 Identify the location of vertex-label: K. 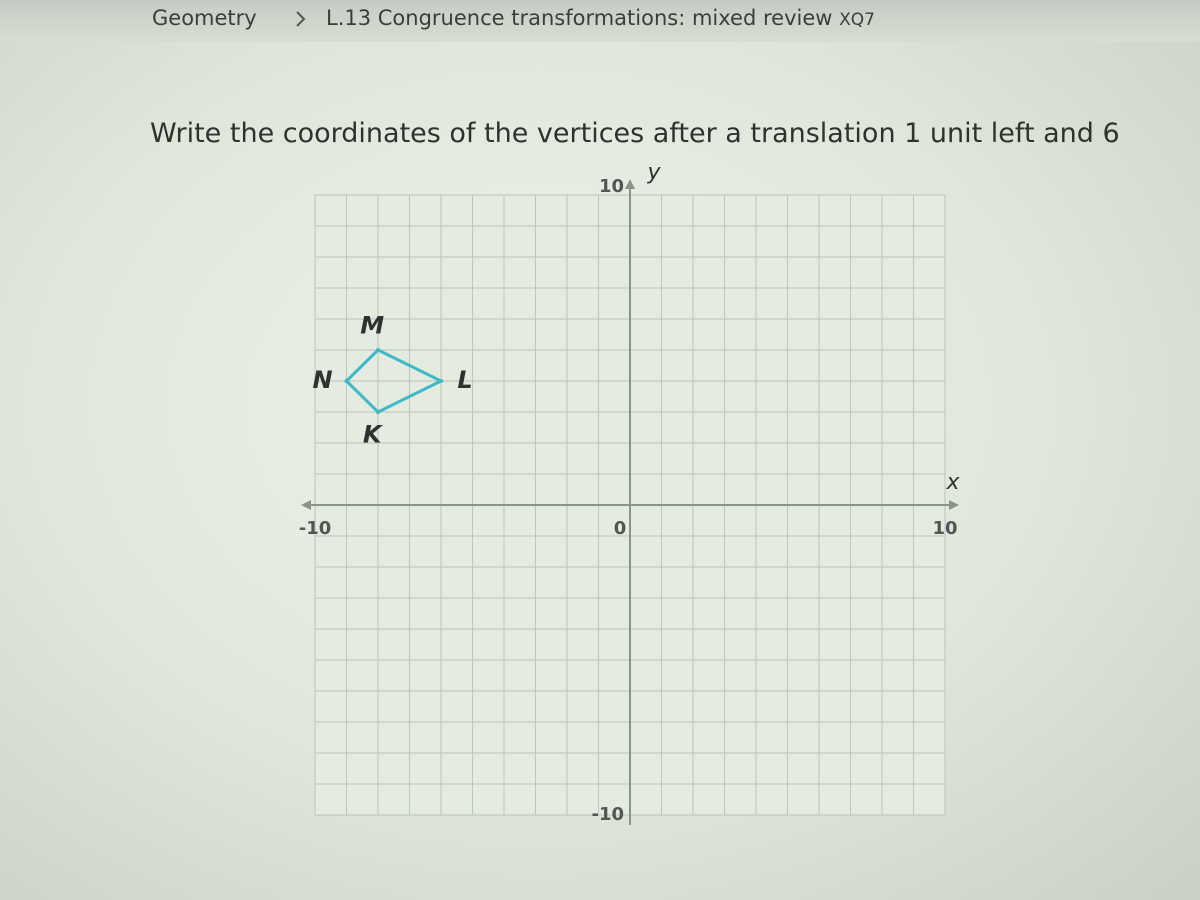
(373, 434).